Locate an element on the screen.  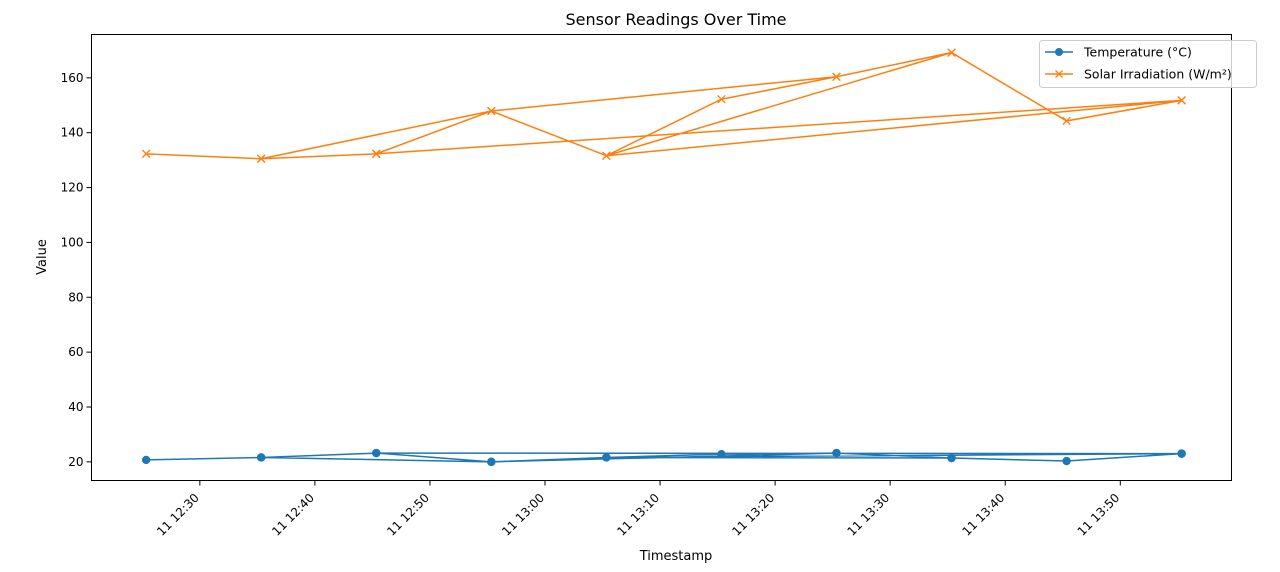
x-tick-label: 11 13:20 is located at coordinates (753, 515).